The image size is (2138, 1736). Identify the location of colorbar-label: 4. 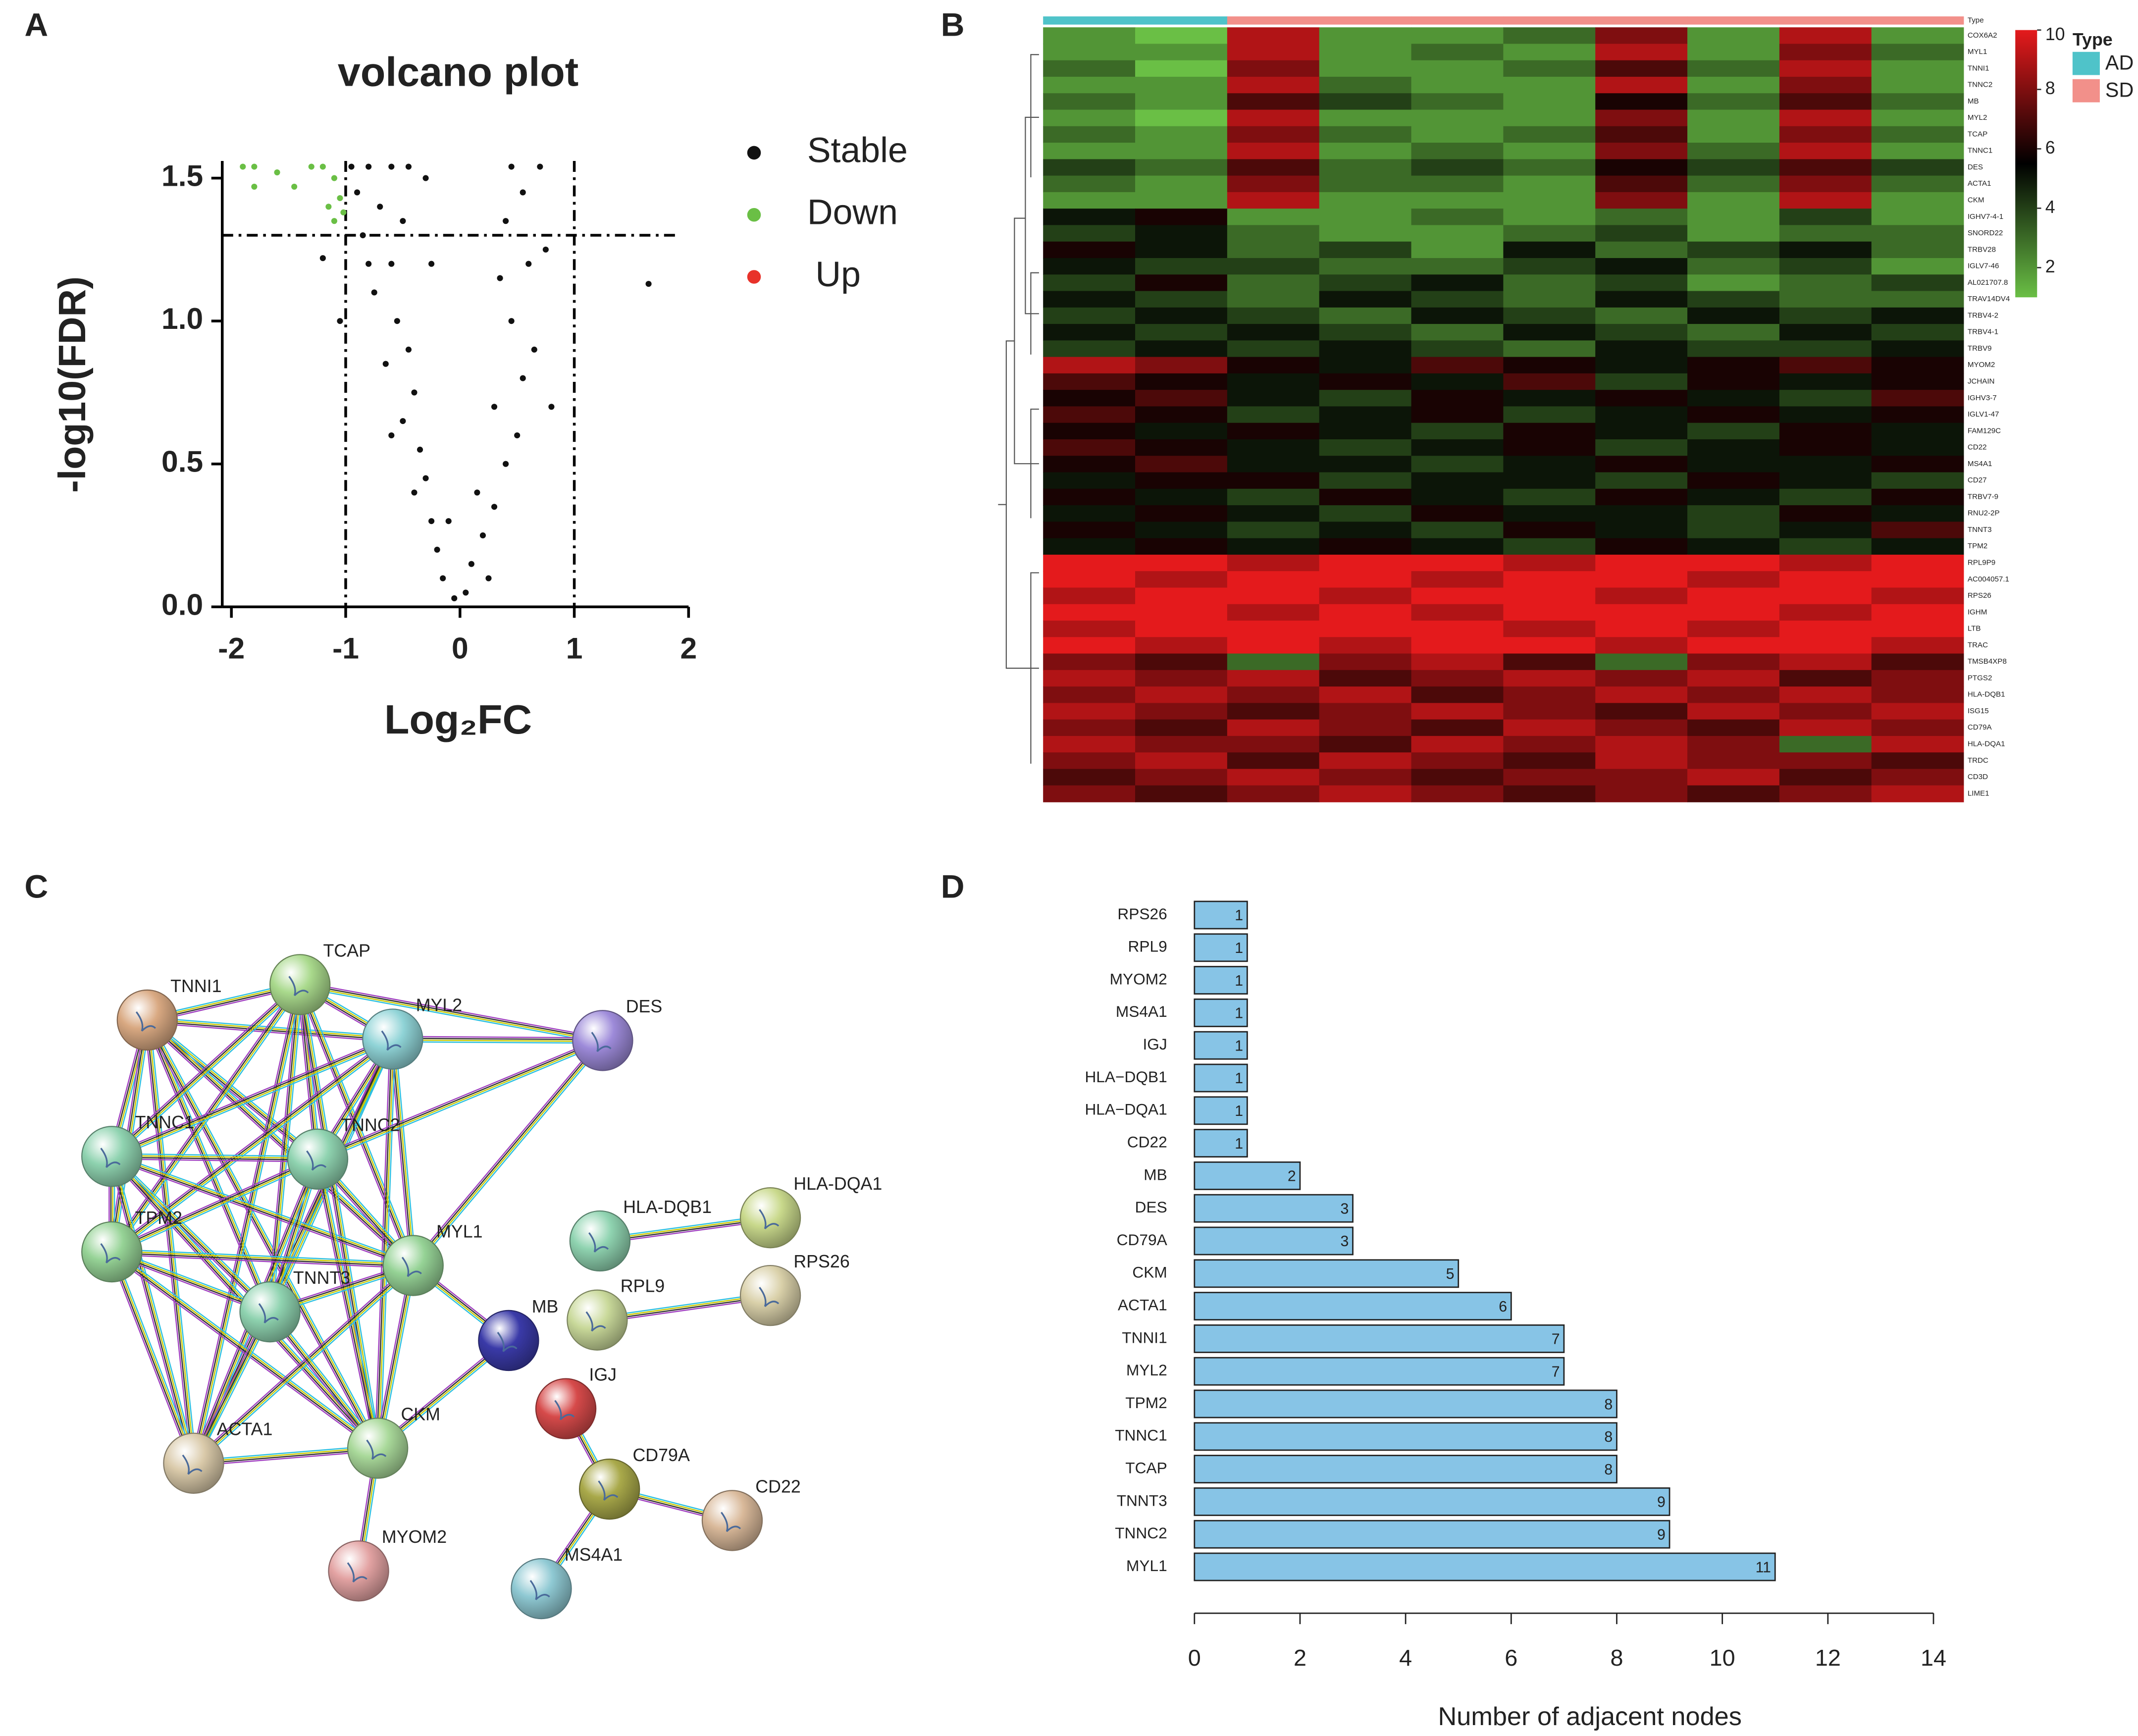
(2050, 207).